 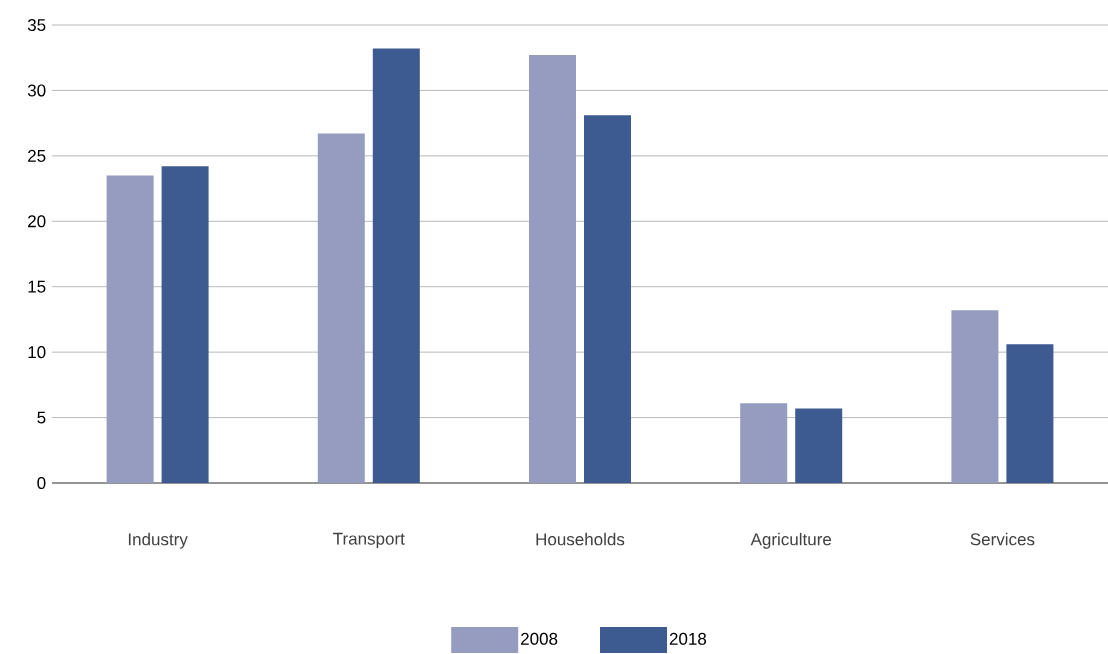 I want to click on x-tick-label: Agriculture, so click(x=791, y=540).